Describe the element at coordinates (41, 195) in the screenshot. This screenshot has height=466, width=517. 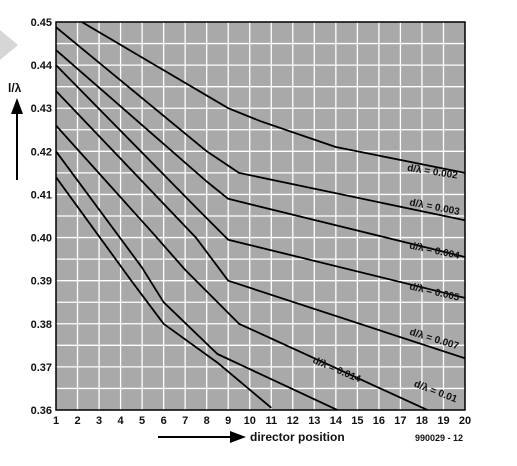
I see `y-tick-label: 0.41` at that location.